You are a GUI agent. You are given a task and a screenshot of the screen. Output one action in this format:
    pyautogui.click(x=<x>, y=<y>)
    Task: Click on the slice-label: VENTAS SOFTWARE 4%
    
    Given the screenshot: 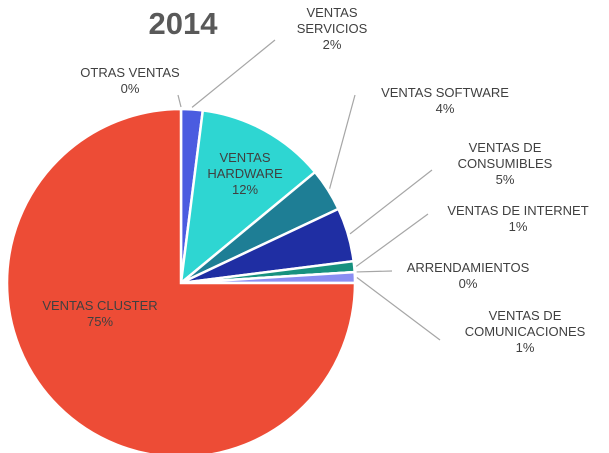 What is the action you would take?
    pyautogui.click(x=445, y=101)
    